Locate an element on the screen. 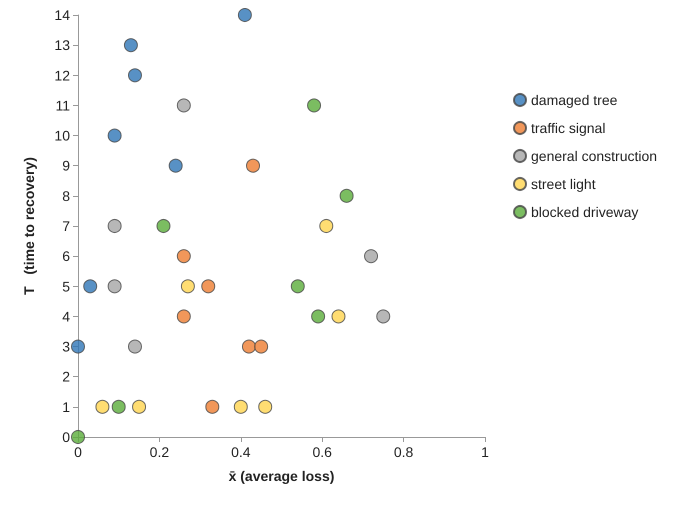  x-tick-label: 0.8 is located at coordinates (404, 452).